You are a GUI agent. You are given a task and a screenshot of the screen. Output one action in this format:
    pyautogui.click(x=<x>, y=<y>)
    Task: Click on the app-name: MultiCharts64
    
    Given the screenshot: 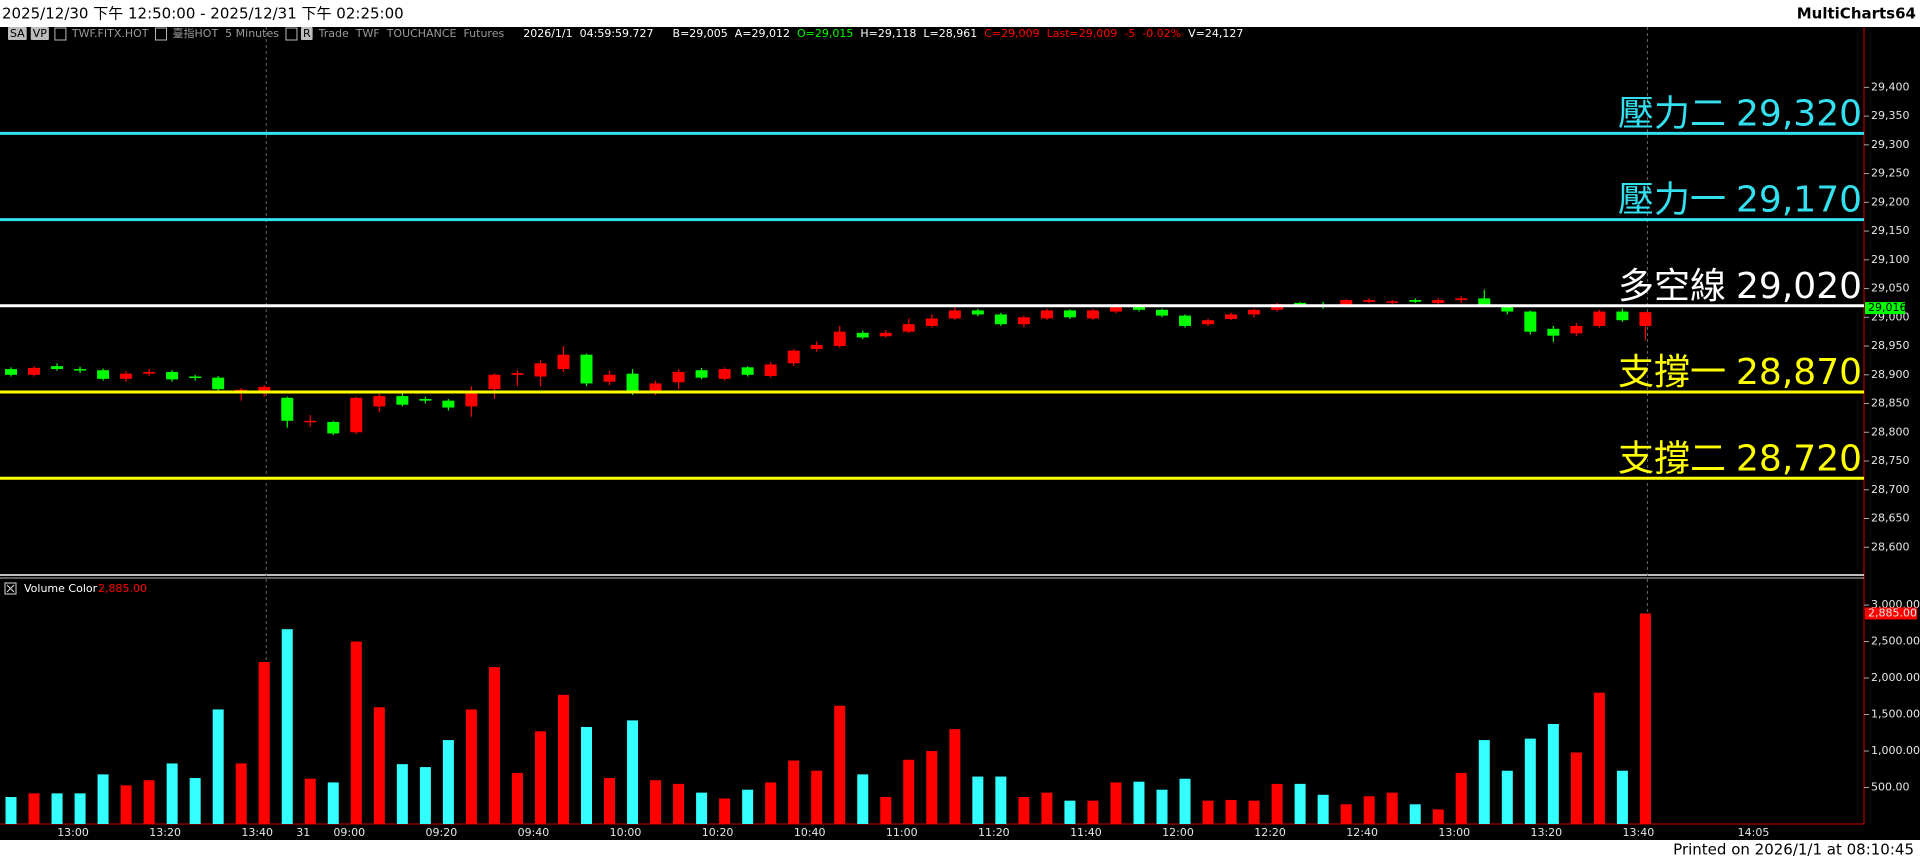 What is the action you would take?
    pyautogui.click(x=1856, y=14)
    